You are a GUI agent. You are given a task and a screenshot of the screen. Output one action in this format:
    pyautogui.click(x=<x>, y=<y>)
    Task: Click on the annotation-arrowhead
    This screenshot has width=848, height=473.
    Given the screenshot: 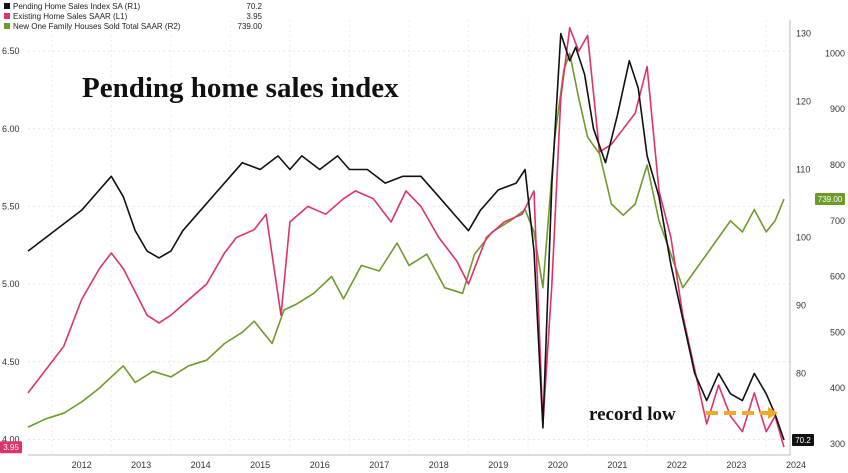 What is the action you would take?
    pyautogui.click(x=773, y=413)
    